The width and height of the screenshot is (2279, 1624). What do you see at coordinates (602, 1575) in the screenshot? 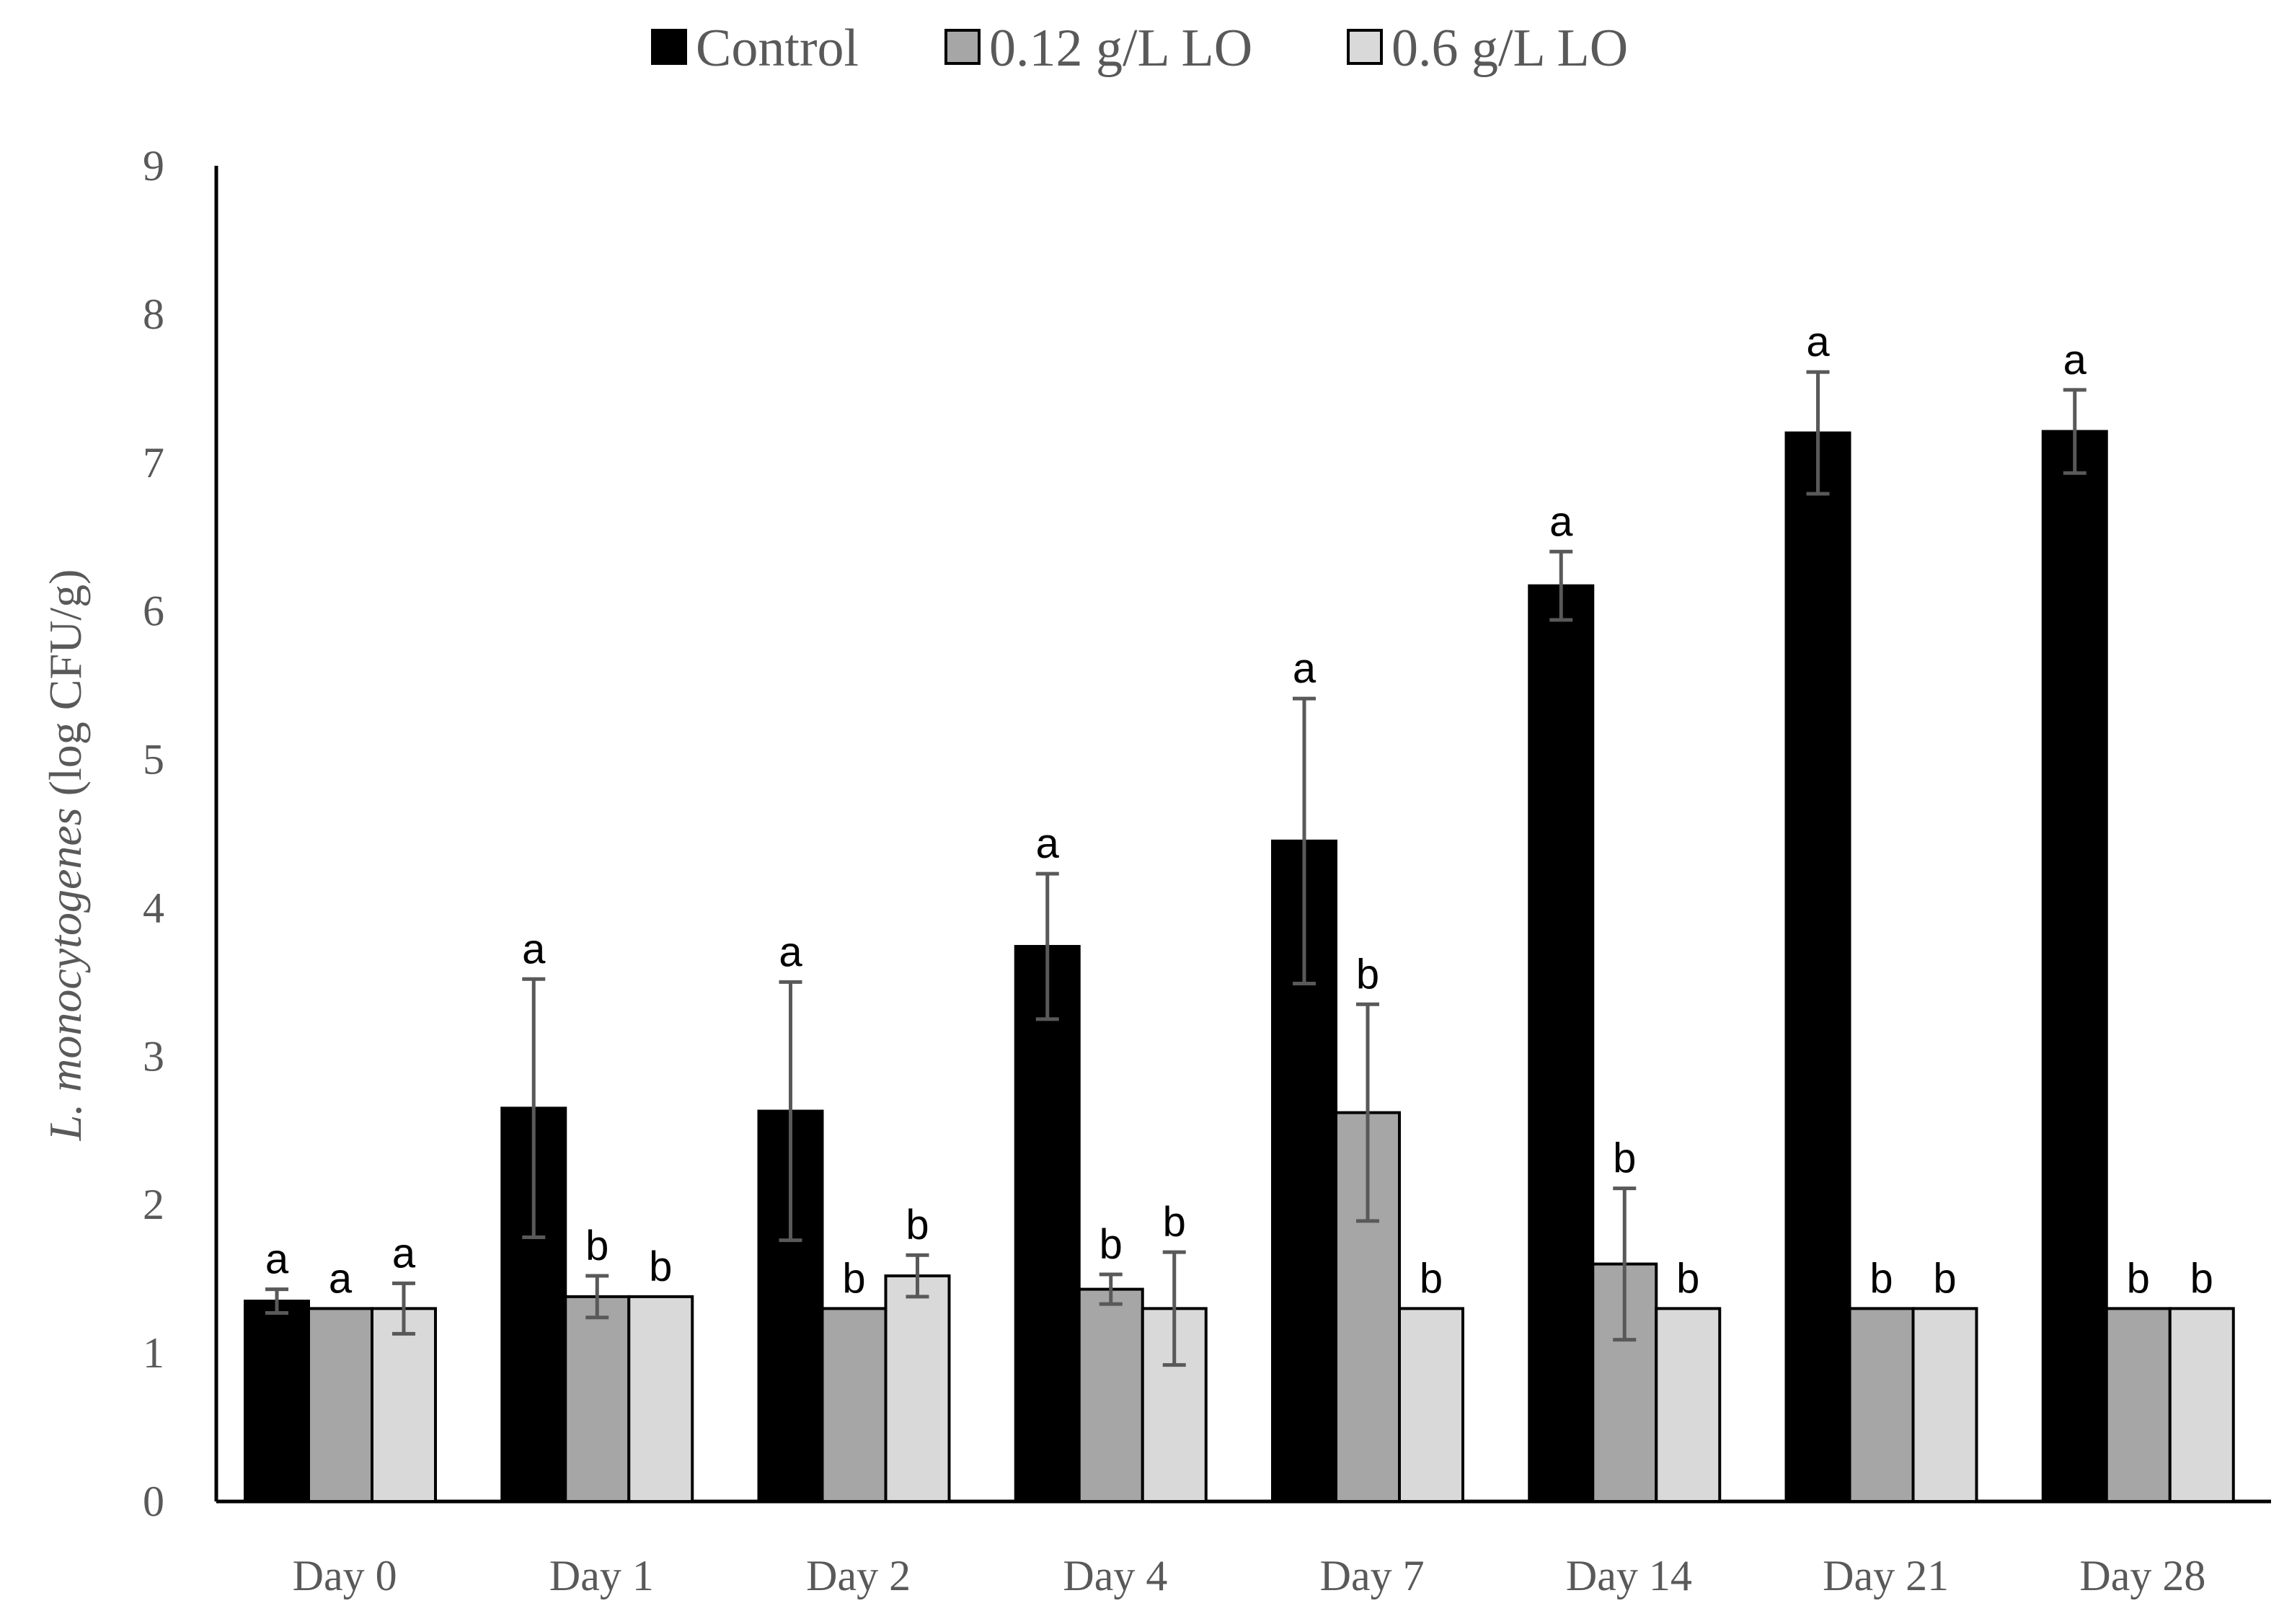
I see `x-tick-label-day-1: Day 1` at bounding box center [602, 1575].